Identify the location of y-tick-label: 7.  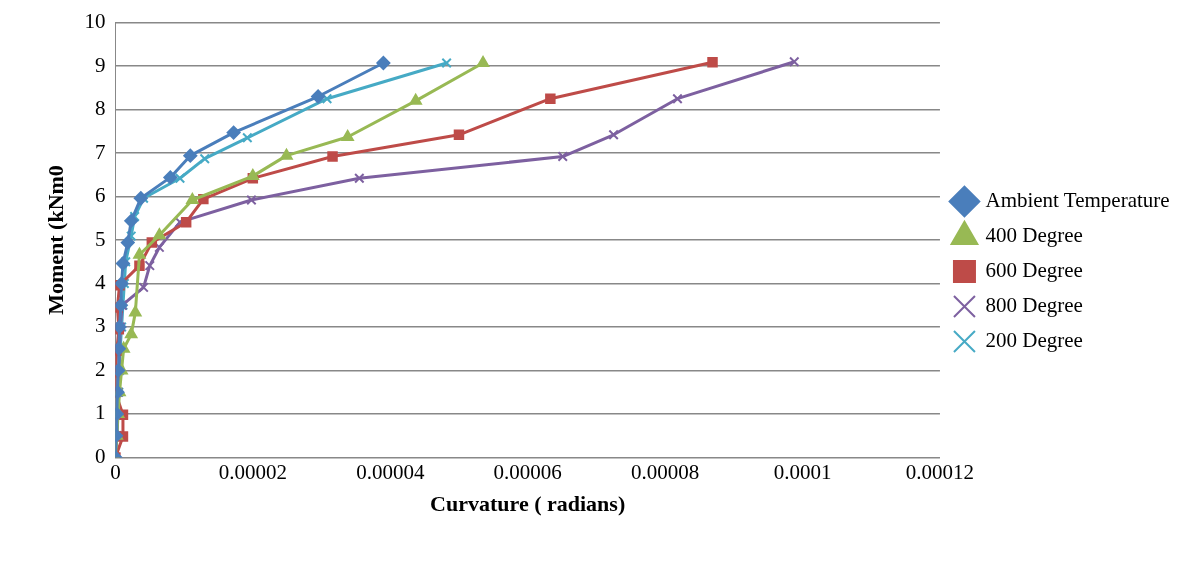
(100, 151).